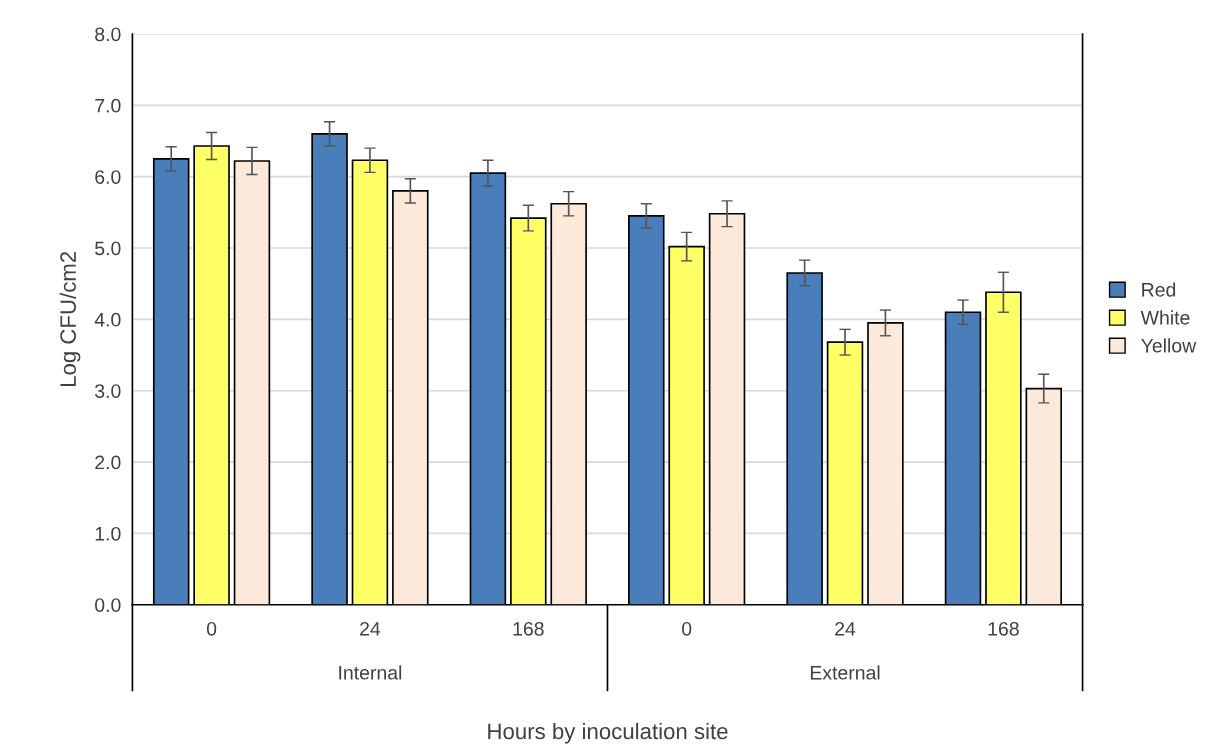 The height and width of the screenshot is (755, 1226). I want to click on y-tick-label: 4.0, so click(107, 319).